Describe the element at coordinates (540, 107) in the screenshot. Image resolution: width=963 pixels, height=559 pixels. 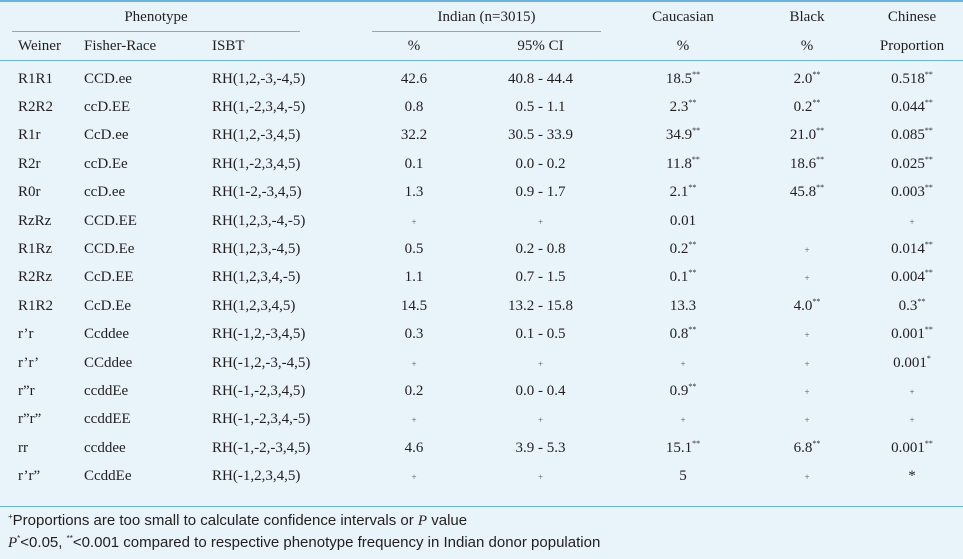
I see `cell-ind-ci: 0.5 - 1.1` at that location.